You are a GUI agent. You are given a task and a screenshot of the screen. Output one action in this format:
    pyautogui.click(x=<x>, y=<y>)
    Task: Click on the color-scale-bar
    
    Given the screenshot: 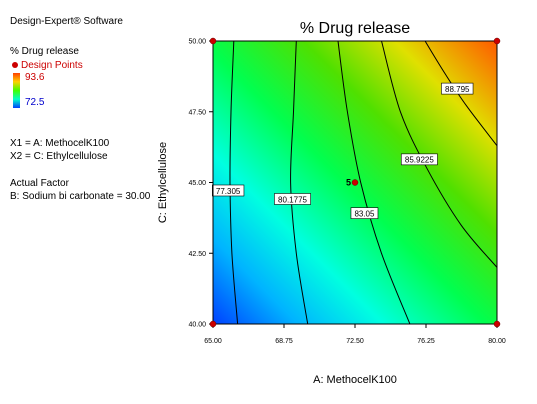 What is the action you would take?
    pyautogui.click(x=16, y=90)
    